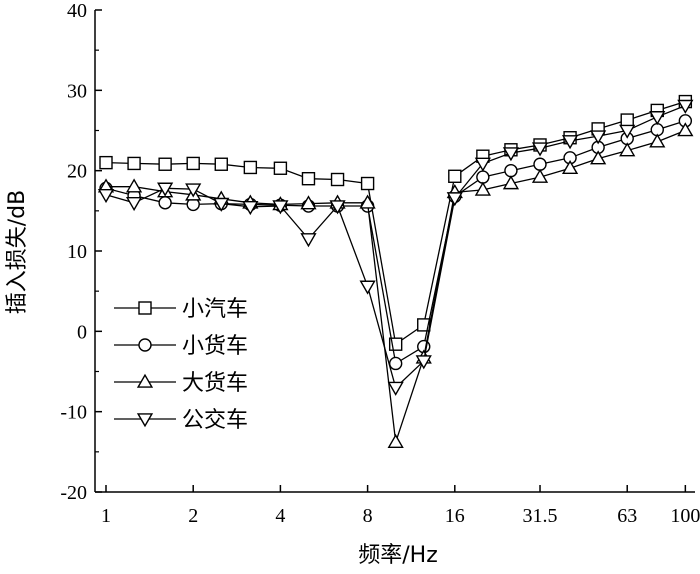 The width and height of the screenshot is (700, 574). Describe the element at coordinates (181, 383) in the screenshot. I see `legend-item-3: 大货车` at that location.